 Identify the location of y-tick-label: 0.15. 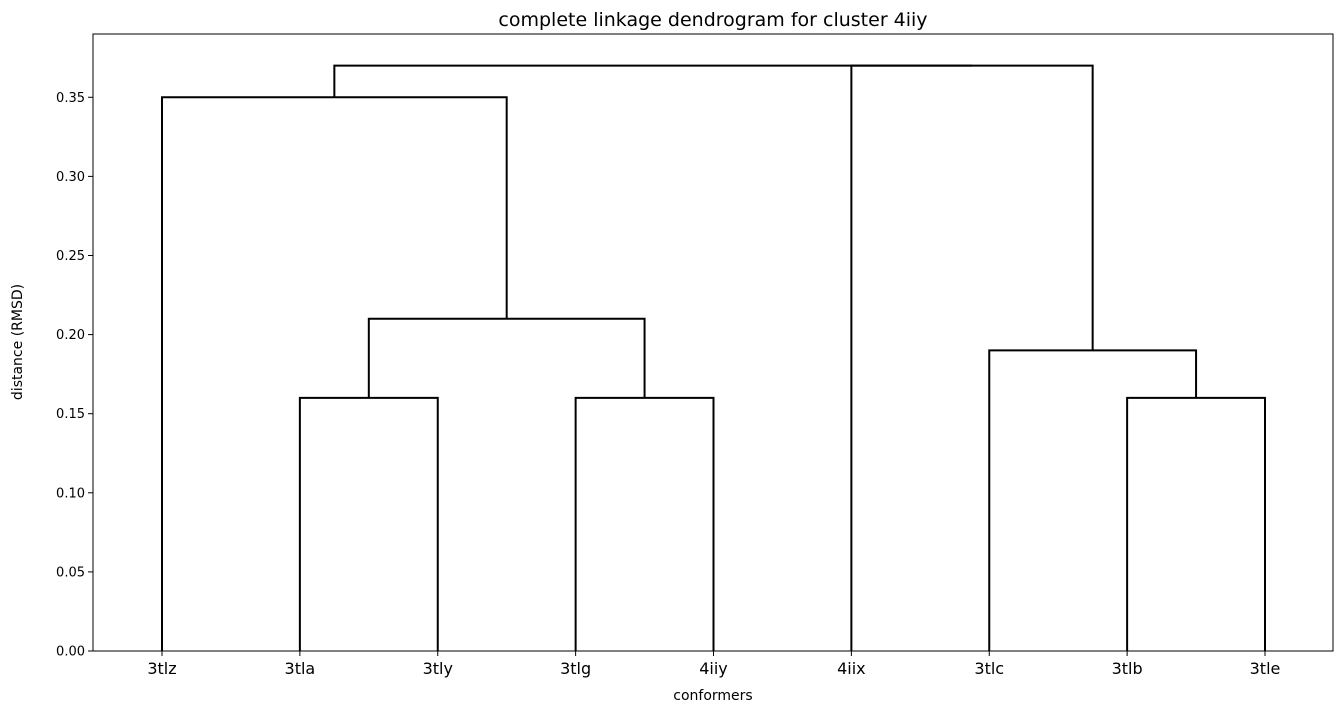
(70, 414).